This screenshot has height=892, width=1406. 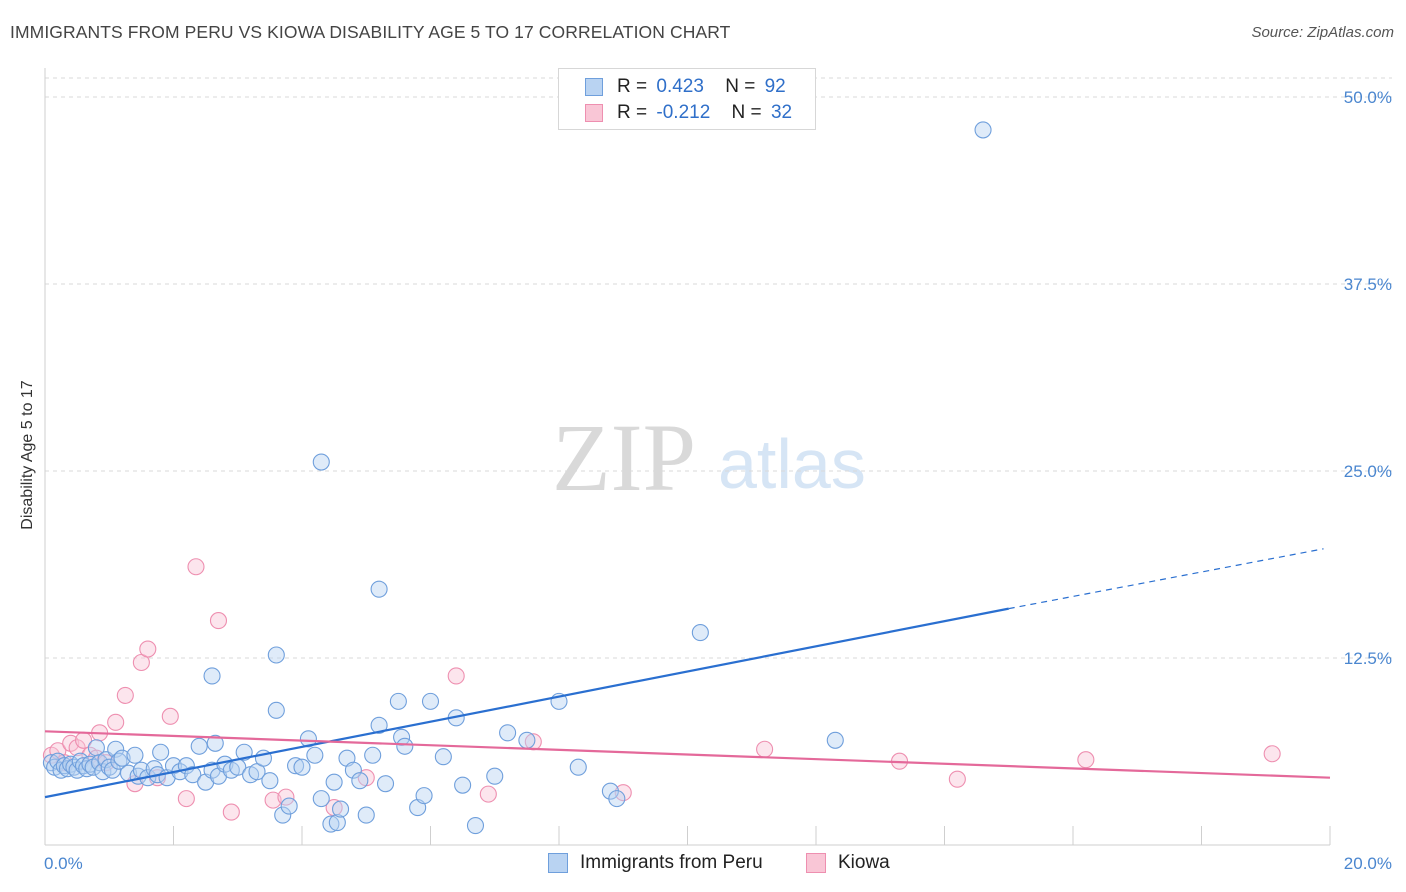 What do you see at coordinates (775, 86) in the screenshot?
I see `legend-n-value: 92` at bounding box center [775, 86].